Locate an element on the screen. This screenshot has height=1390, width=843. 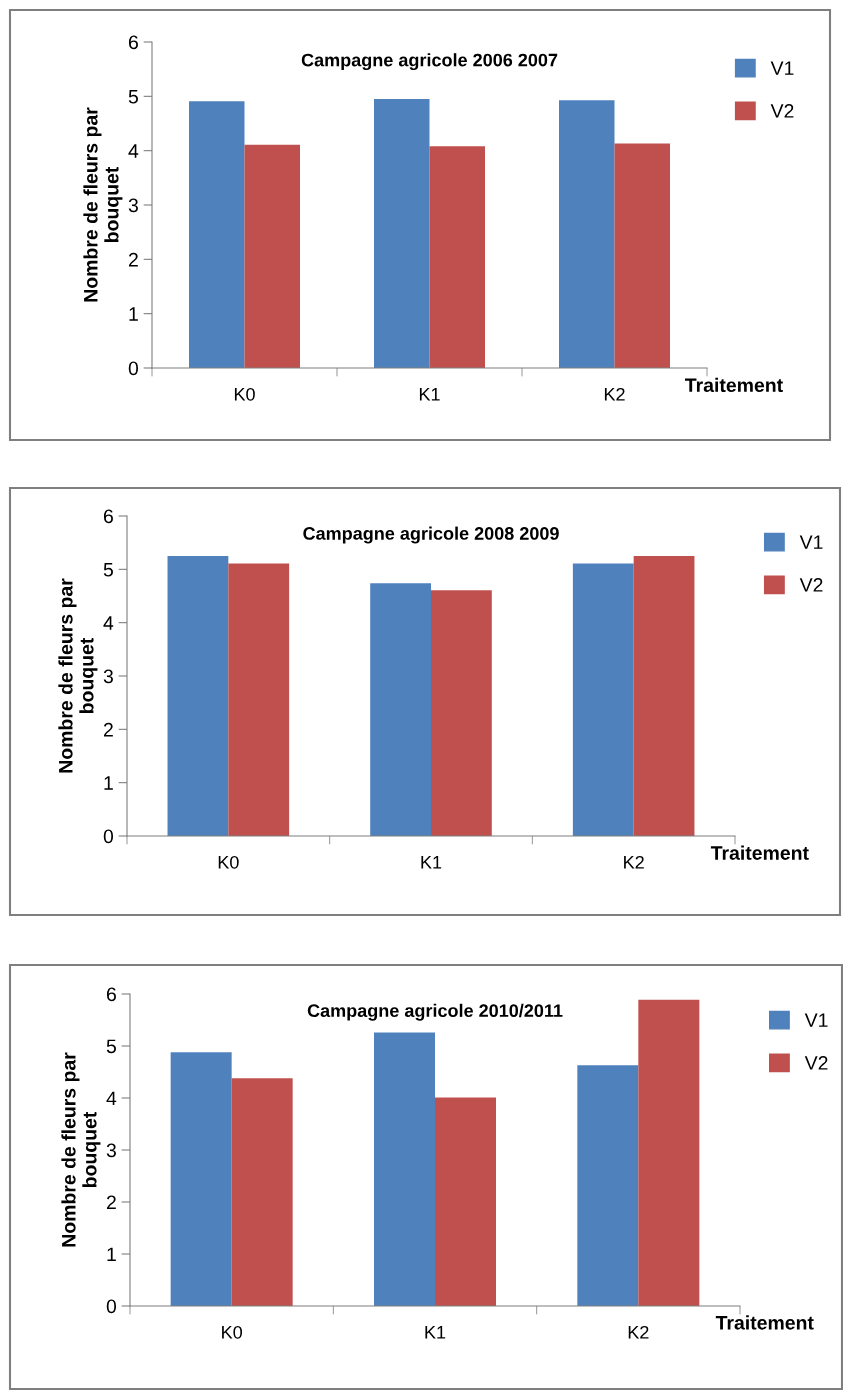
text: Campagne agricole 2010/2011 is located at coordinates (435, 1012).